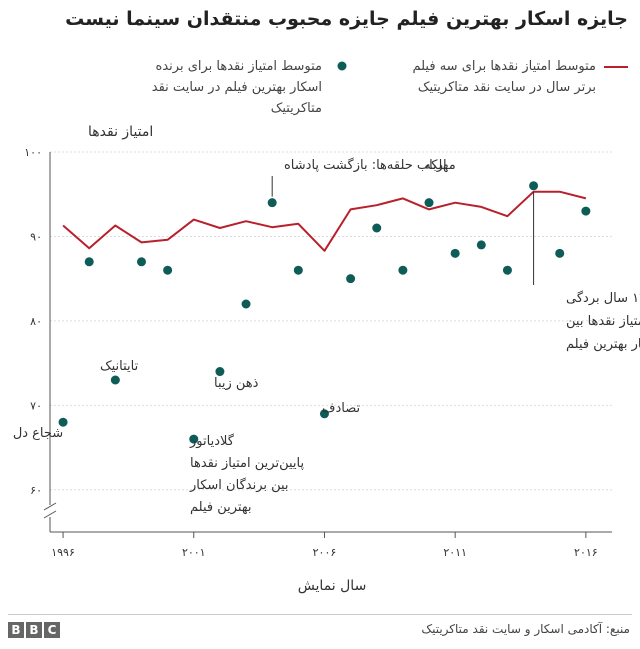  I want to click on source-note: منبع: آکادمی اسکار و سایت نقد متاکریتیک, so click(525, 629).